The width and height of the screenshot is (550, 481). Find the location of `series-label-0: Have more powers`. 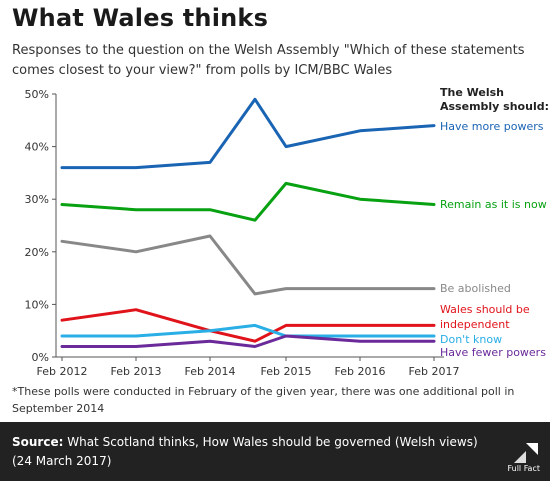

series-label-0: Have more powers is located at coordinates (492, 126).